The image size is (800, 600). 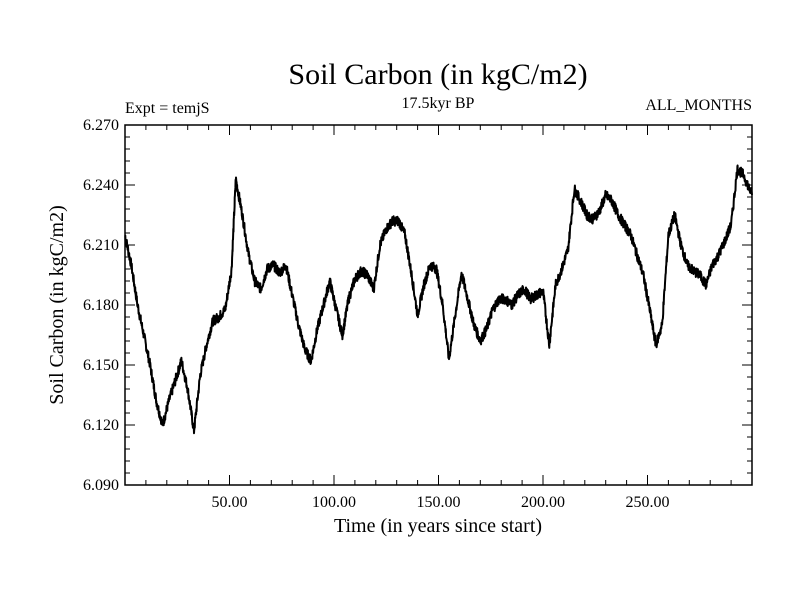 I want to click on y-tick-label: 6.210, so click(x=101, y=245).